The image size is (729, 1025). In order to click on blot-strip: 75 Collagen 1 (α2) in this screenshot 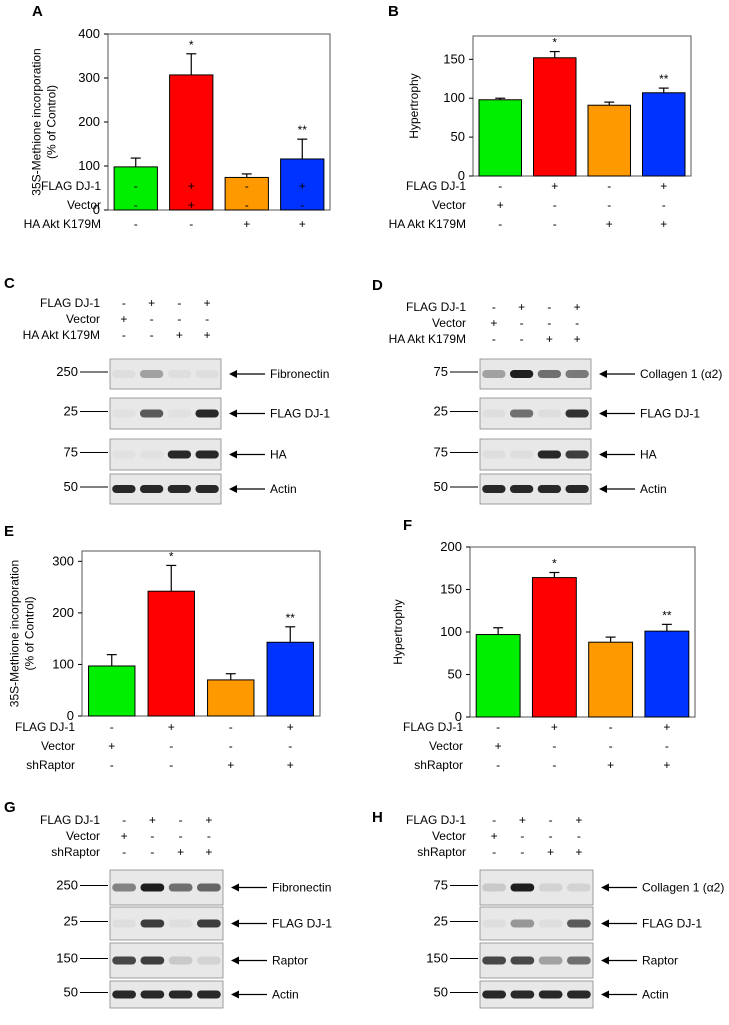, I will do `click(578, 374)`.